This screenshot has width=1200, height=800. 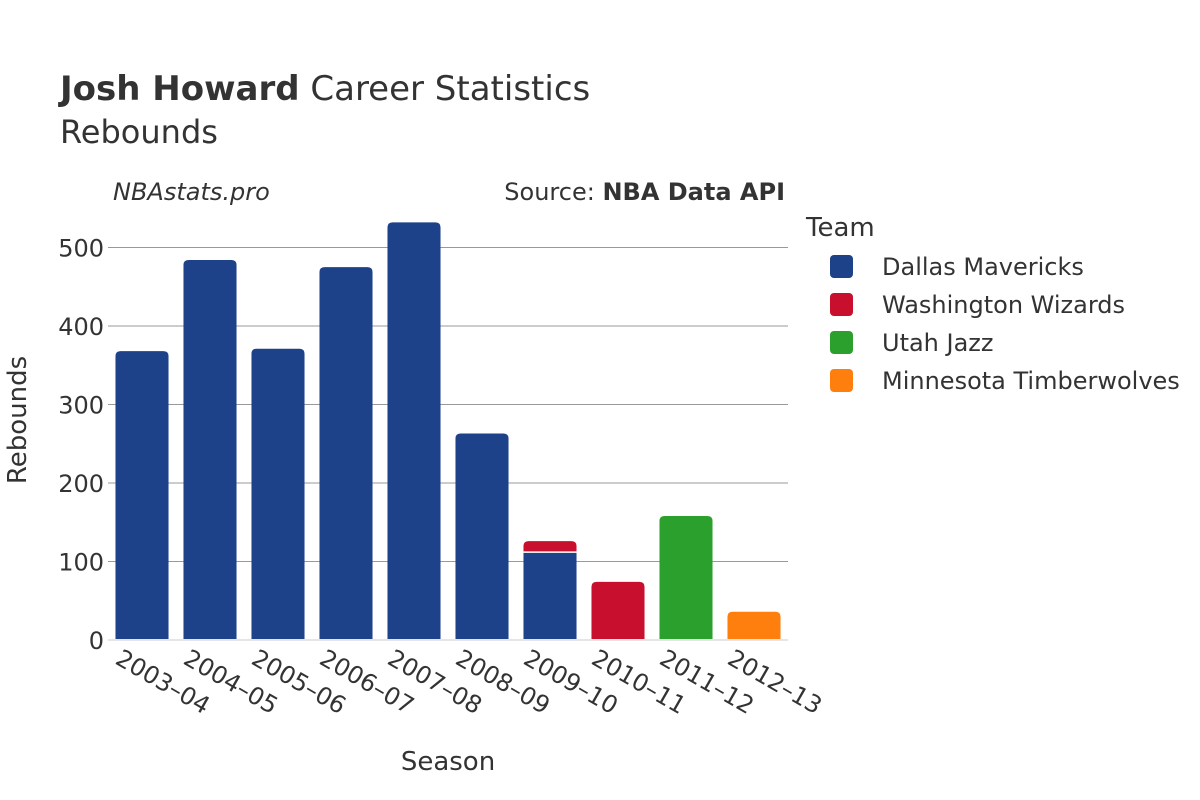 What do you see at coordinates (1031, 381) in the screenshot?
I see `legend-label-minnesota-timberwolves: Minnesota Timberwolves` at bounding box center [1031, 381].